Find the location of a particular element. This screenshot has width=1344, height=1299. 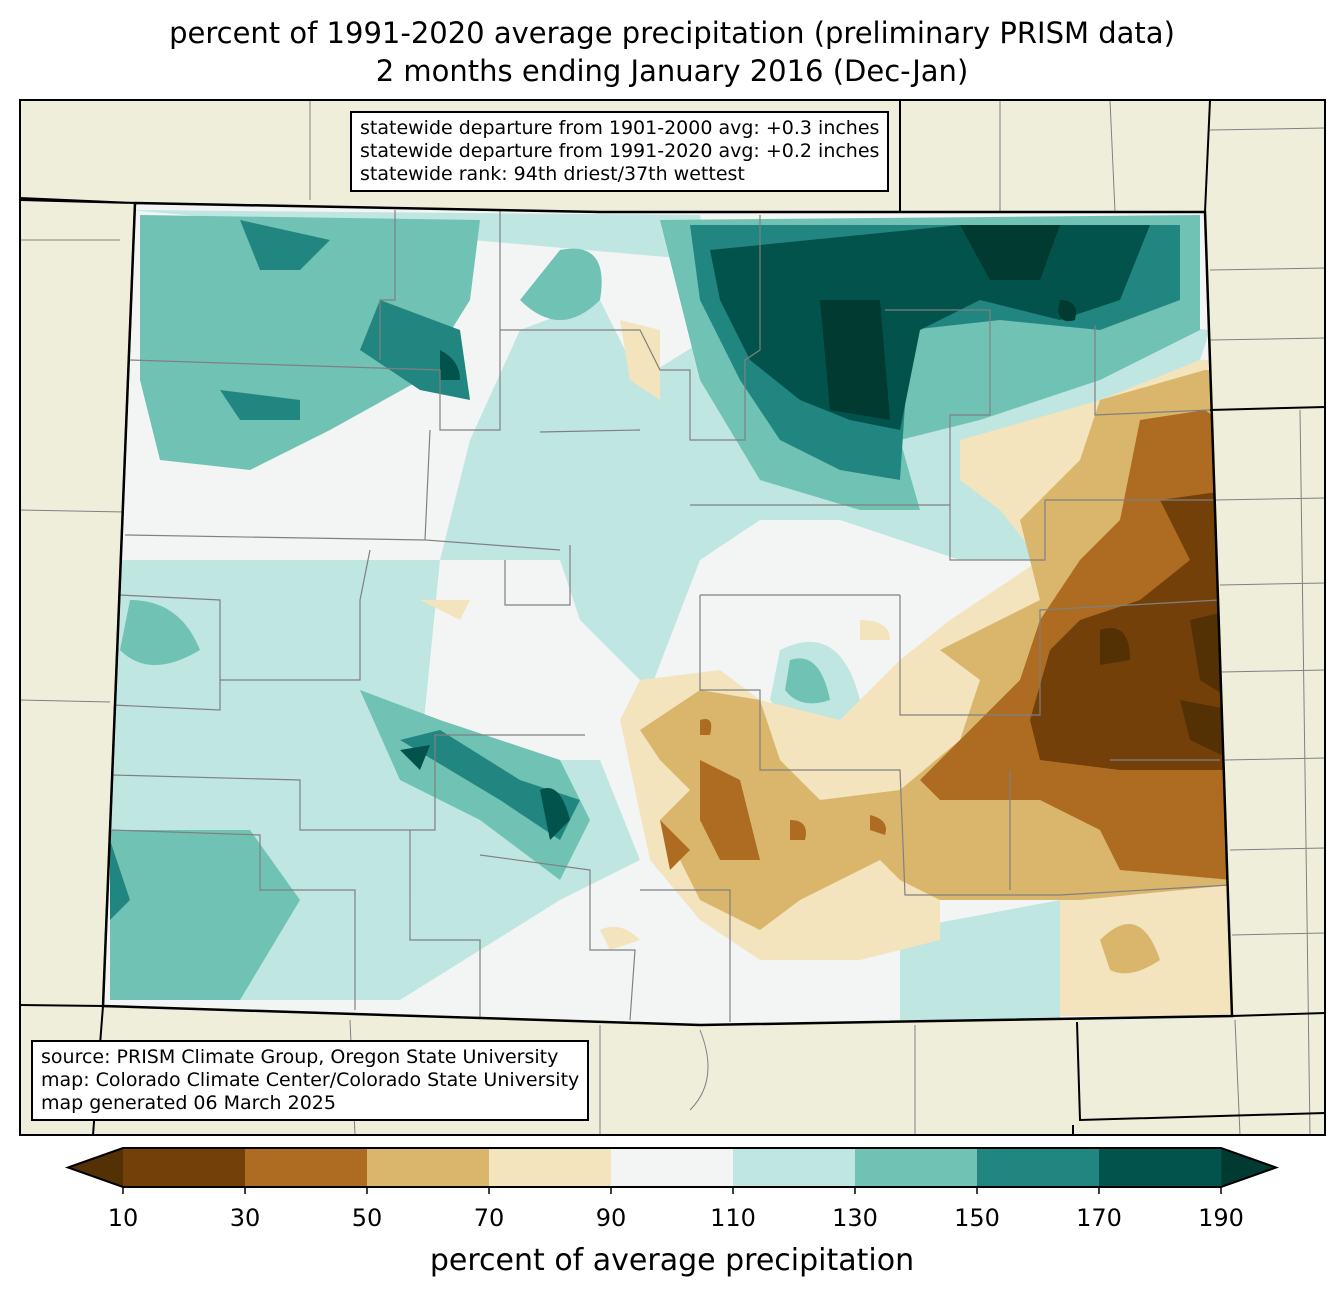

colorbar-tick-label: 30 is located at coordinates (245, 1218).